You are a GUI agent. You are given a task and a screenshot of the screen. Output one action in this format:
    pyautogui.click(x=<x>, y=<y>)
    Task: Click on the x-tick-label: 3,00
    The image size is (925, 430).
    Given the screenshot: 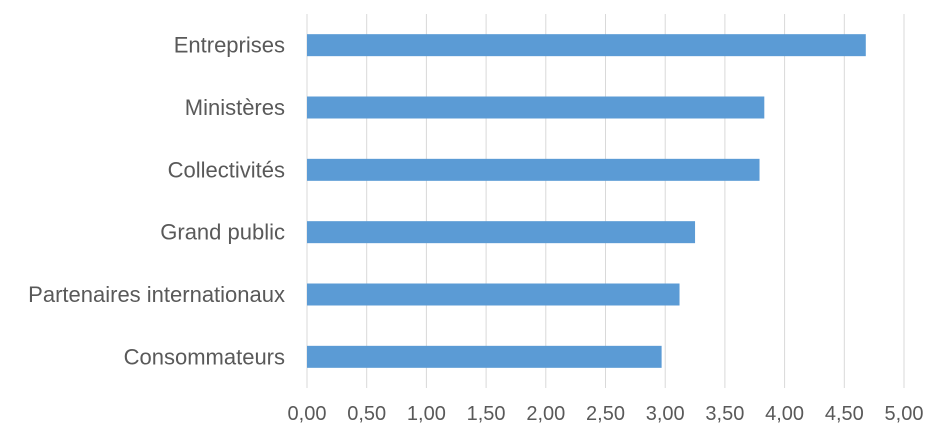 What is the action you would take?
    pyautogui.click(x=665, y=414)
    